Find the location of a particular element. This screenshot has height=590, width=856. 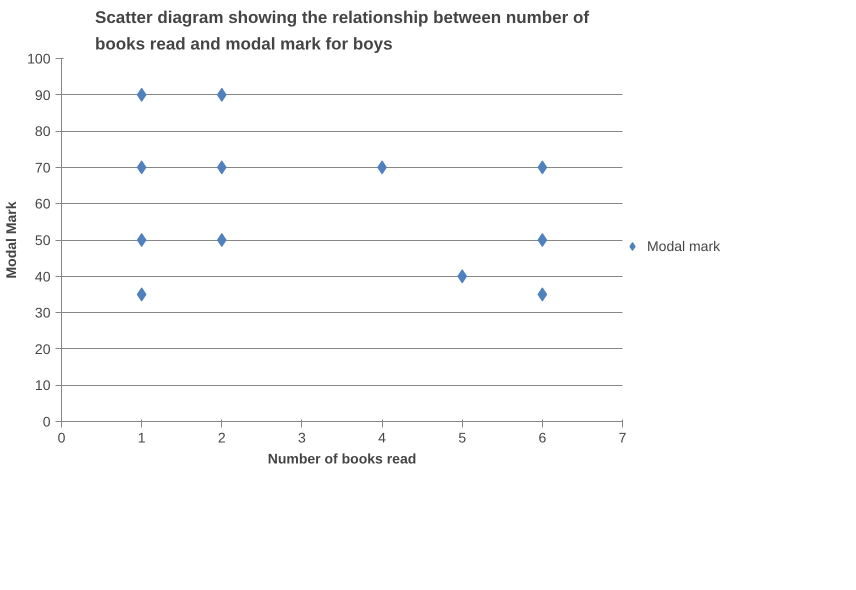

x-tick-label: 7 is located at coordinates (622, 438).